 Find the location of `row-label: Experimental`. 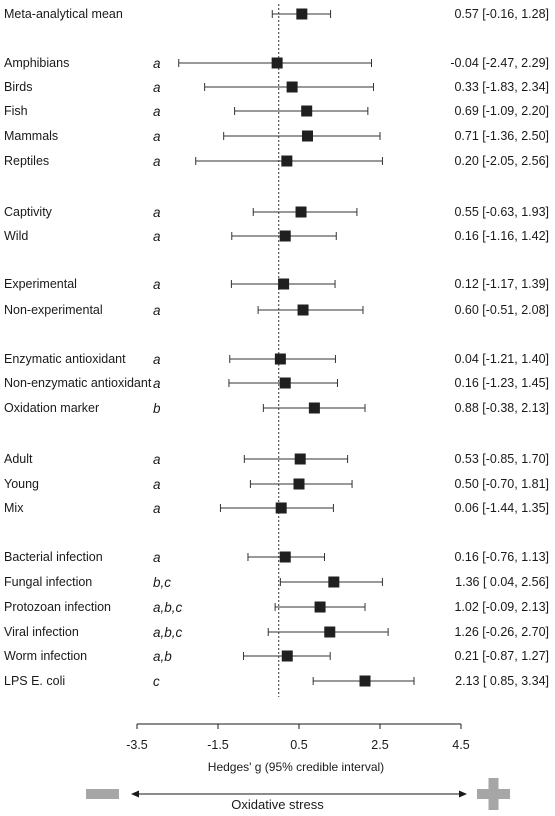

row-label: Experimental is located at coordinates (40, 284).